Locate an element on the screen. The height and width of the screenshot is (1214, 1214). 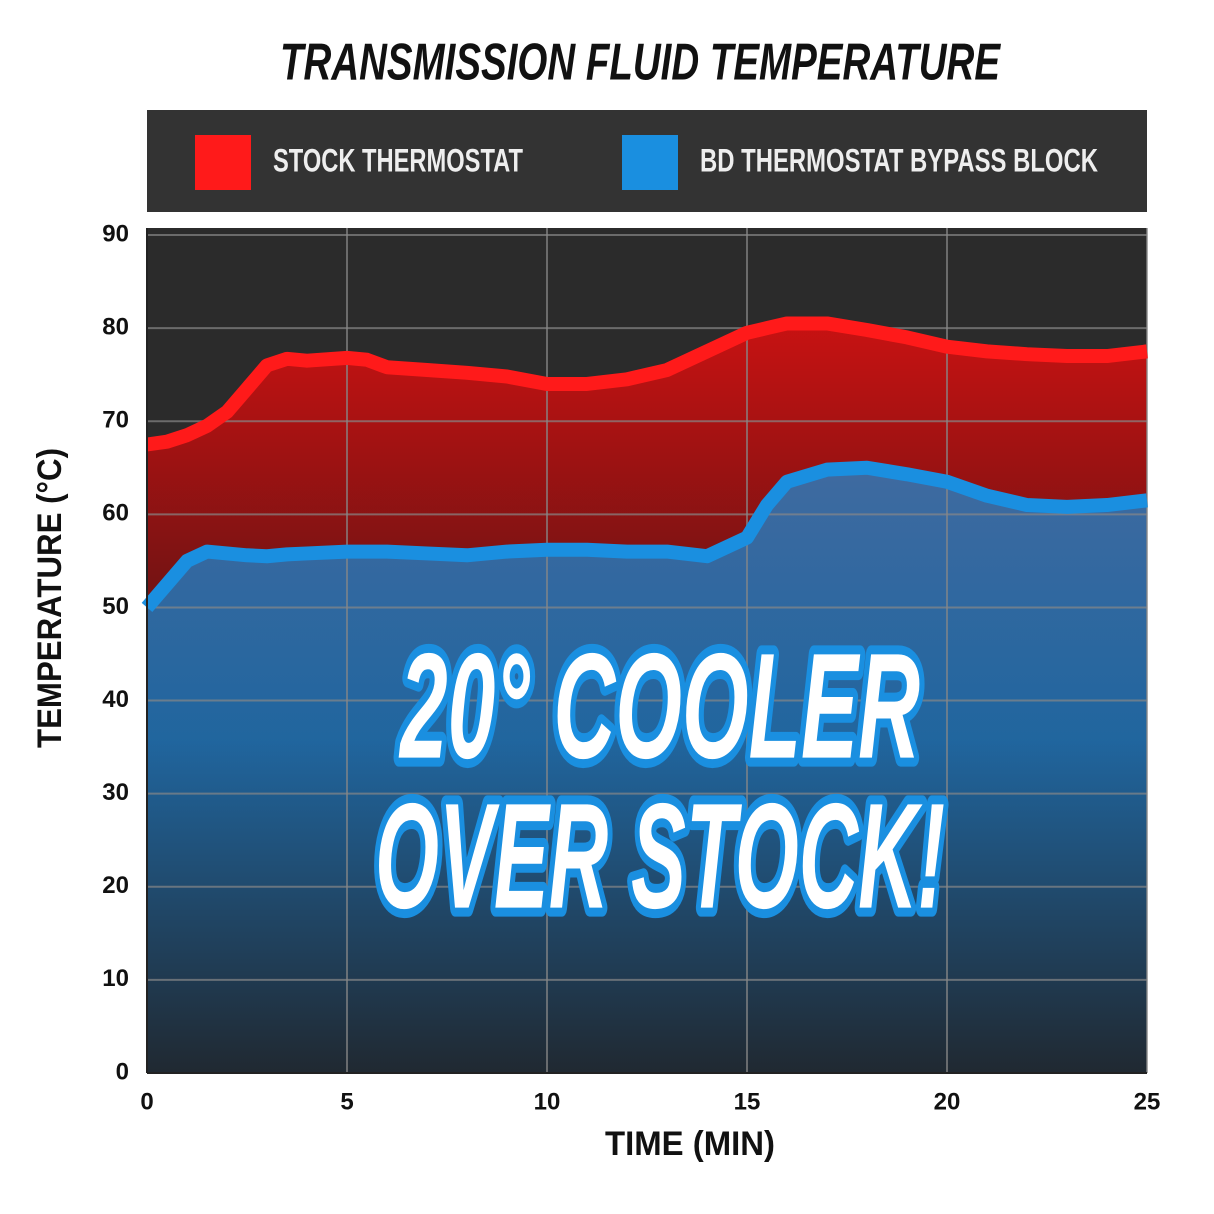
y-axis-label: TEMPERATURE (°C) is located at coordinates (50, 598).